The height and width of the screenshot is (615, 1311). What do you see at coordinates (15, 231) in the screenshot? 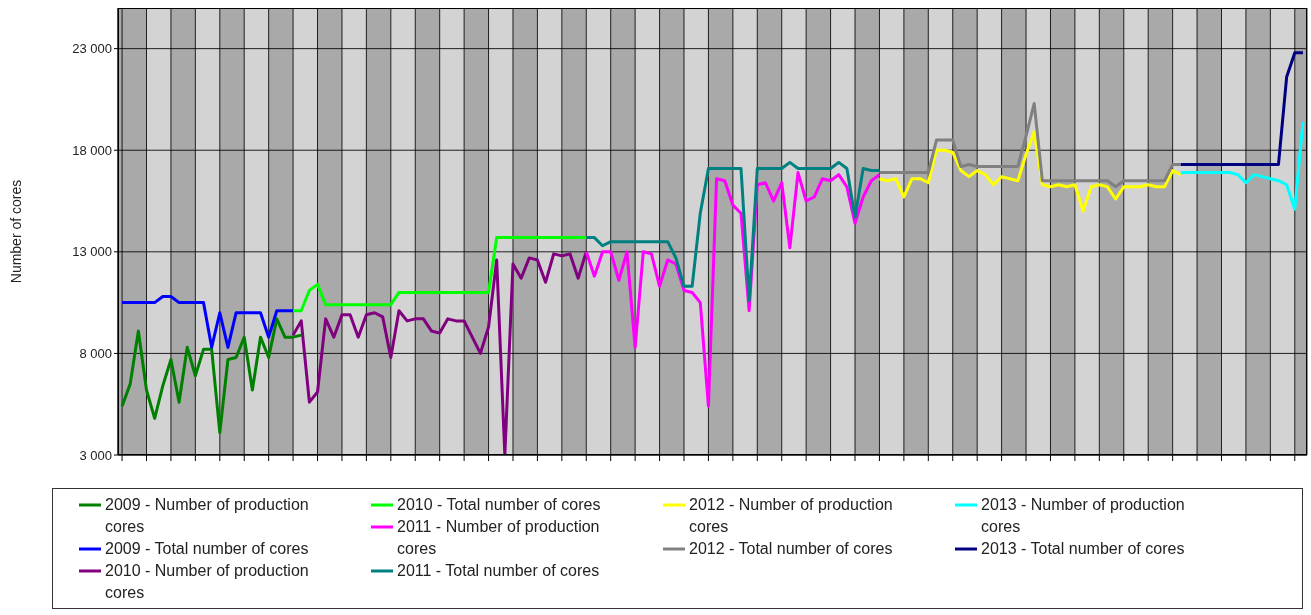
I see `y-axis-title: Number of cores` at bounding box center [15, 231].